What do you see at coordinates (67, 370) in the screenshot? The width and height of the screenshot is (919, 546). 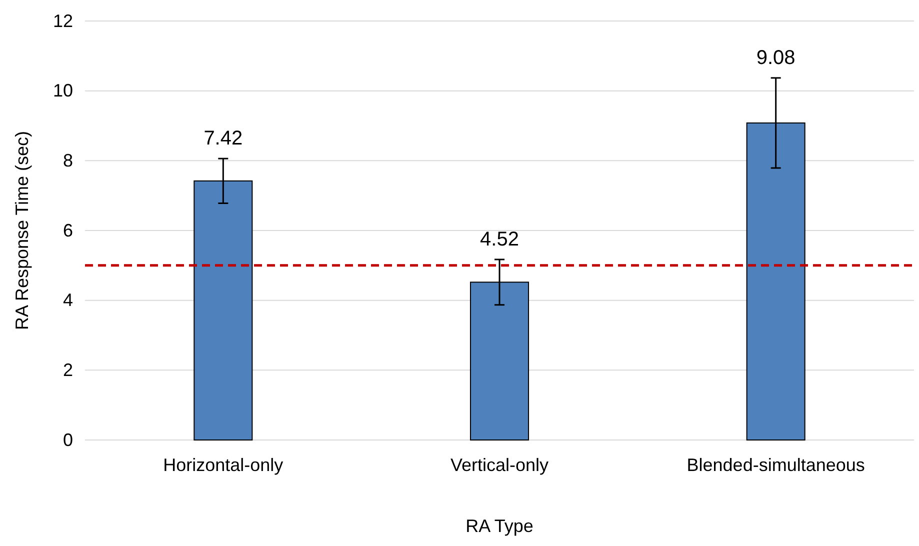 I see `y-tick-label: 2` at bounding box center [67, 370].